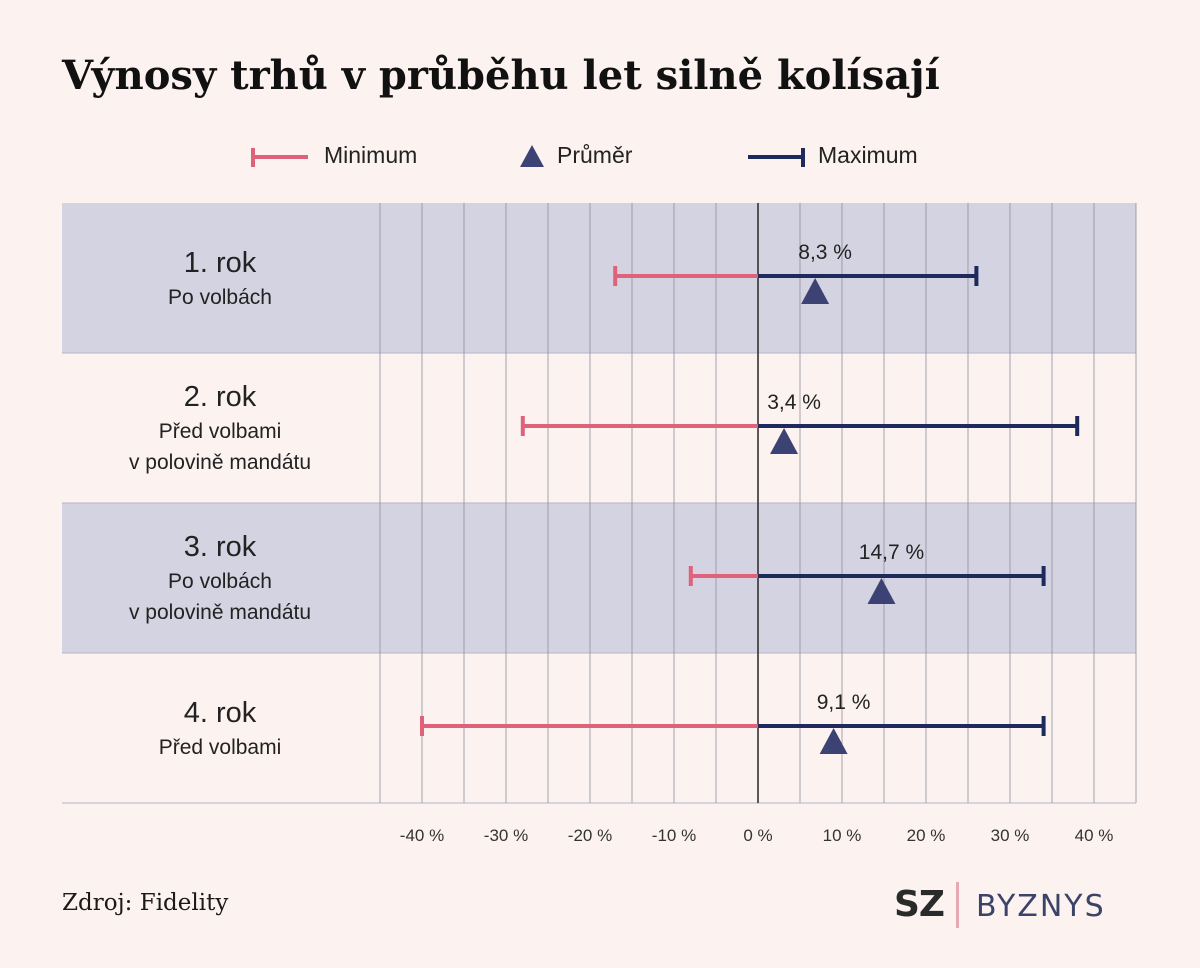 This screenshot has height=968, width=1200. Describe the element at coordinates (842, 835) in the screenshot. I see `x-tick-label: 10 %` at that location.